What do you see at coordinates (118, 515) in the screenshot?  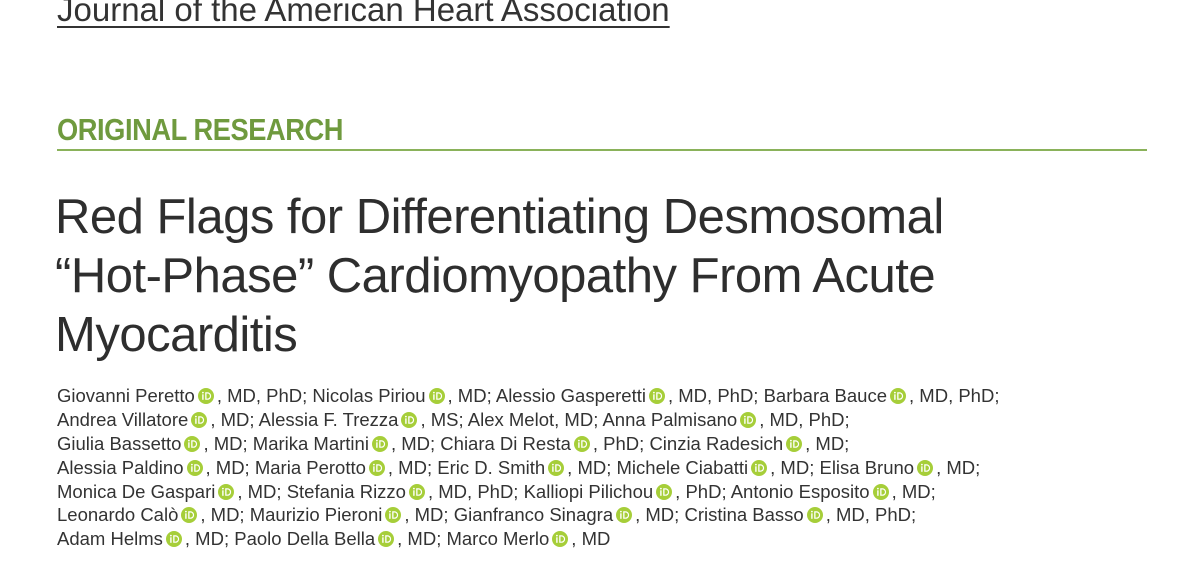 I see `author-name: Leonardo Calò` at bounding box center [118, 515].